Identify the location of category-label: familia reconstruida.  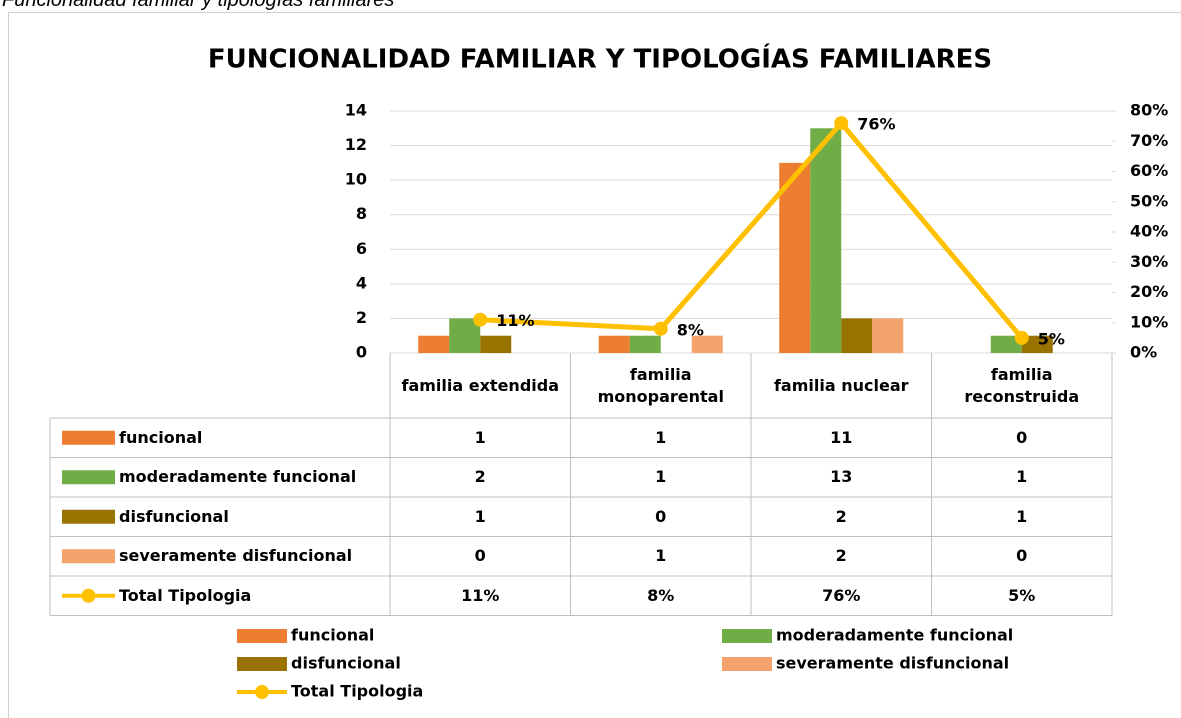
(1022, 385).